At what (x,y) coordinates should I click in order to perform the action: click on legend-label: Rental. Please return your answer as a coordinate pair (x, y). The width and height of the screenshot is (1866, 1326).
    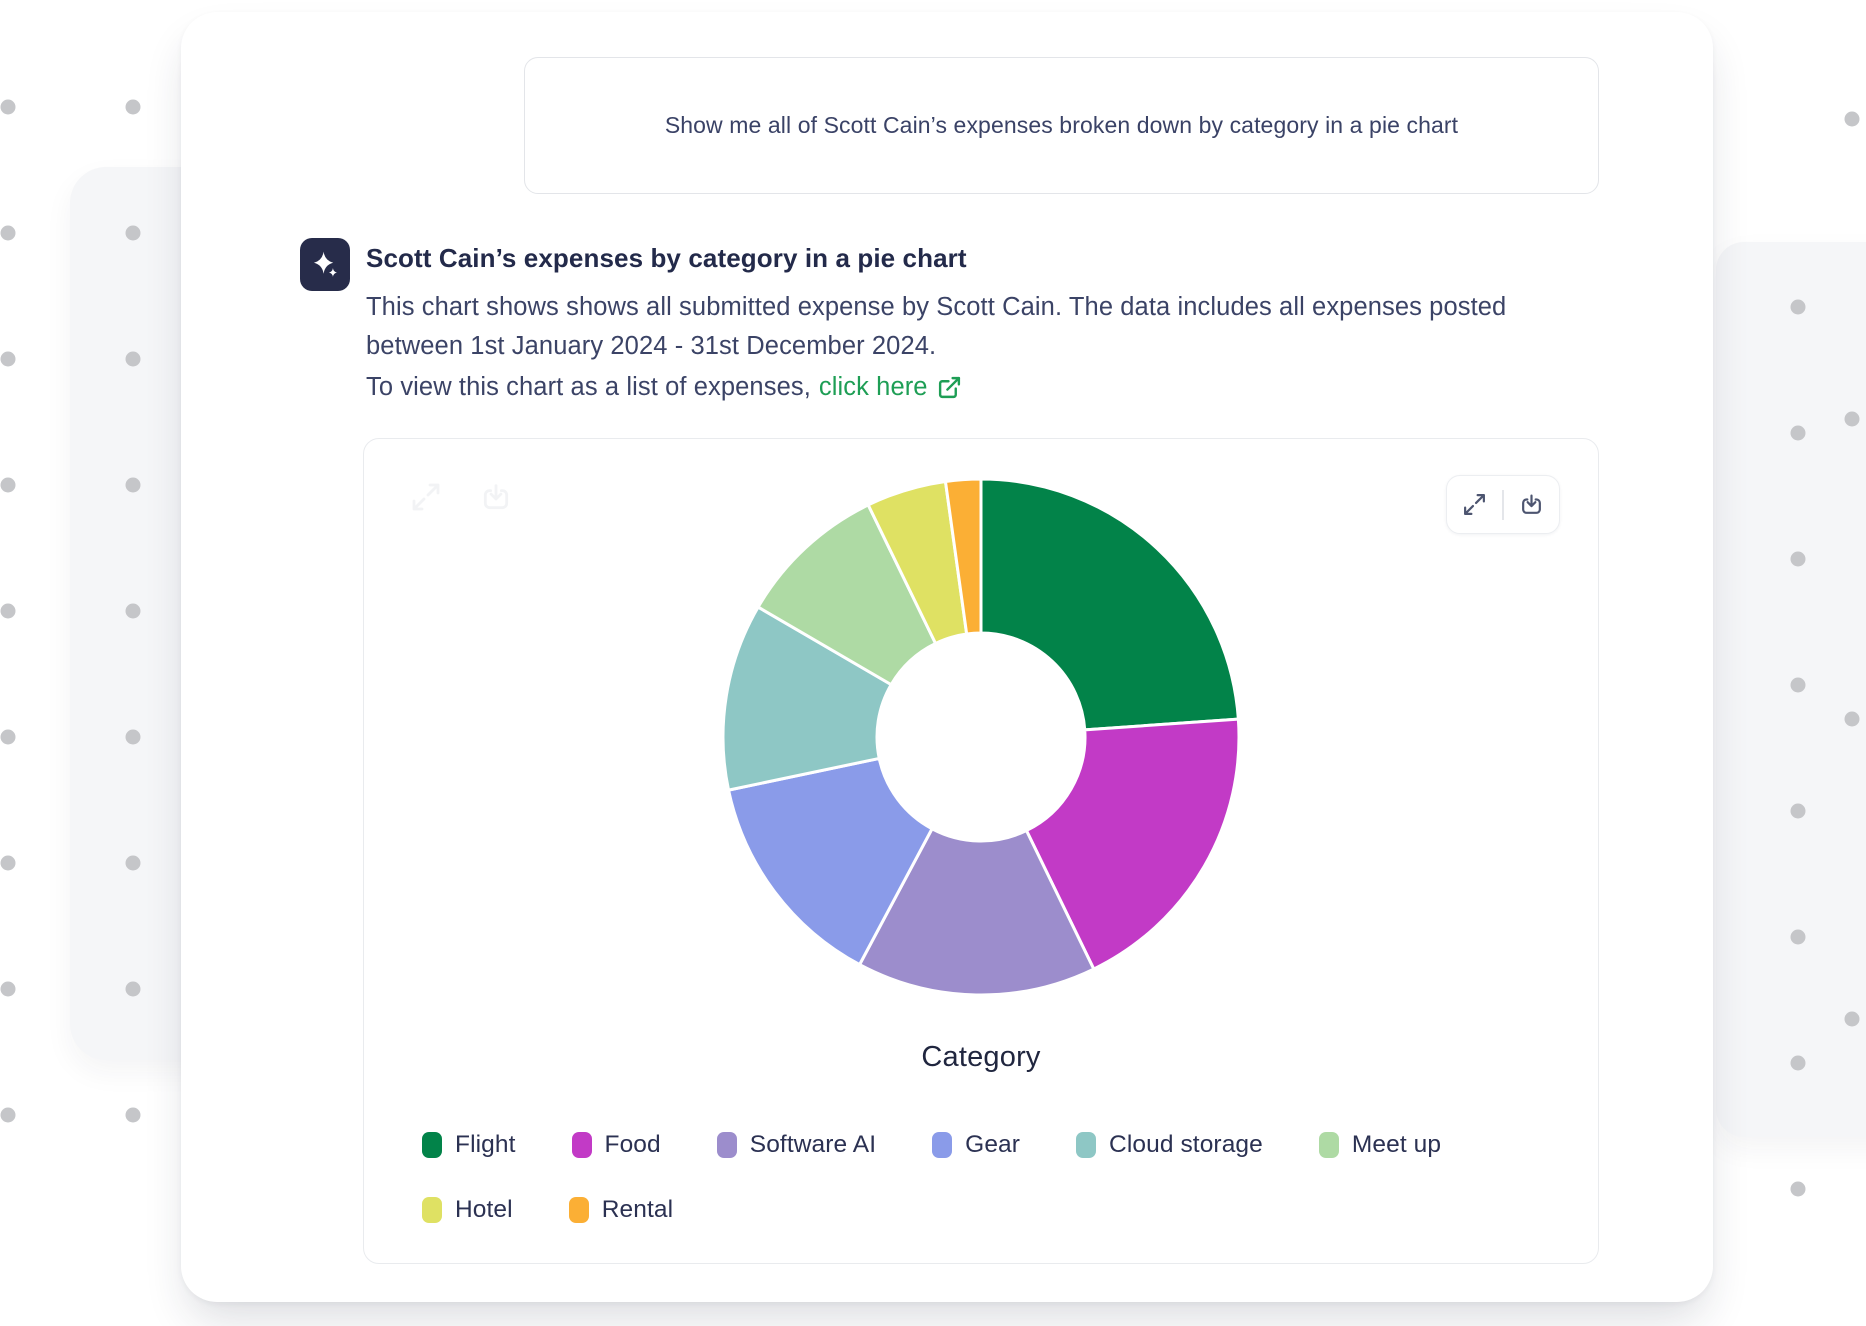
    Looking at the image, I should click on (637, 1209).